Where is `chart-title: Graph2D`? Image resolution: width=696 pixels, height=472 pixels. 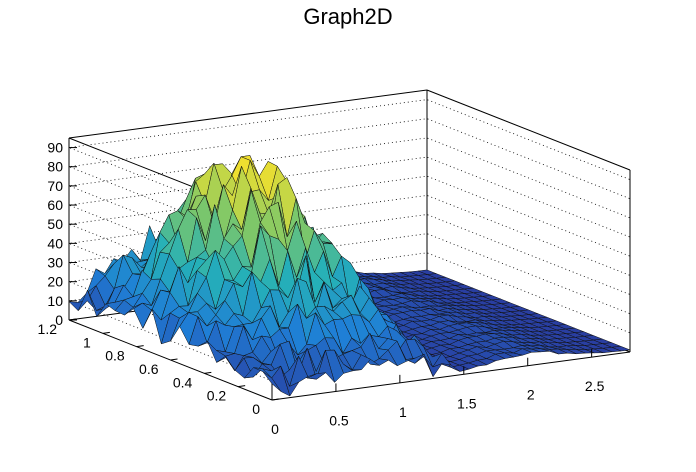
chart-title: Graph2D is located at coordinates (347, 16).